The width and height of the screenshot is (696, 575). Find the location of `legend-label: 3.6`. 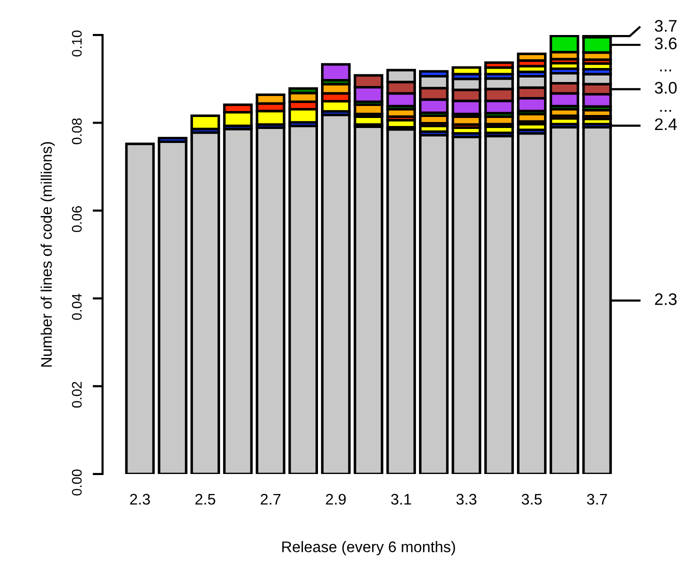

legend-label: 3.6 is located at coordinates (665, 44).